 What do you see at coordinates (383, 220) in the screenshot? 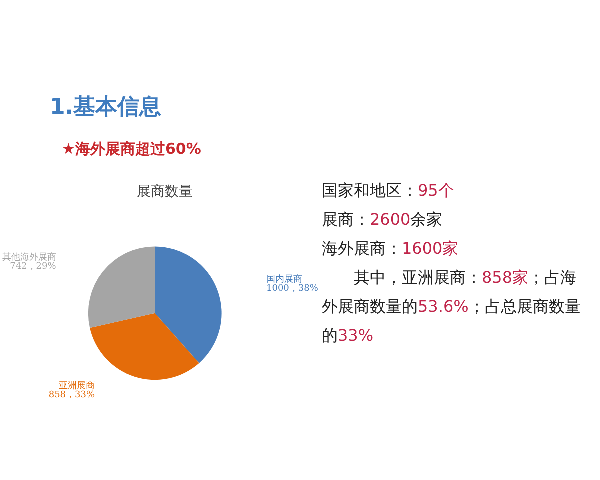
I see `text: 展商：2600余家` at bounding box center [383, 220].